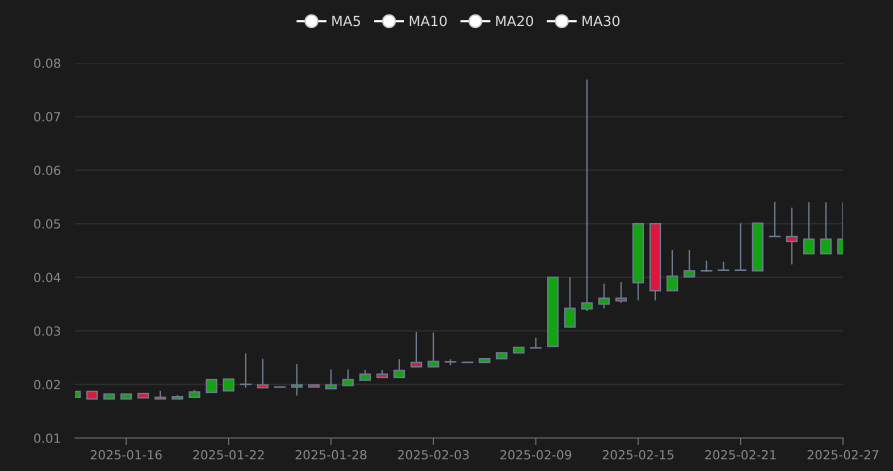 The image size is (893, 471). Describe the element at coordinates (638, 455) in the screenshot. I see `x-tick-label: 2025-02-15` at that location.